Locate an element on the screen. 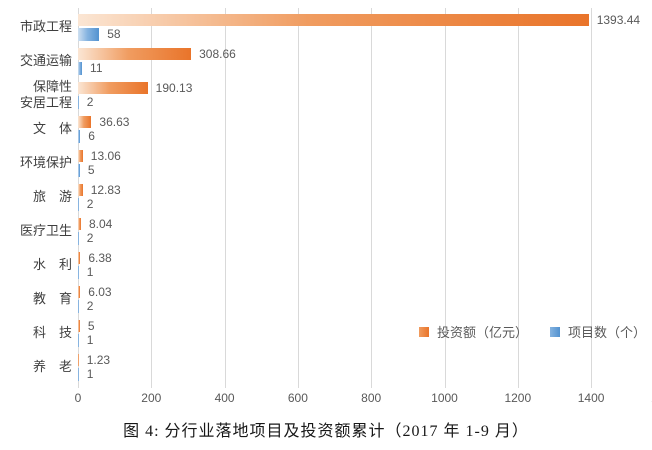  investment-bar-交通运输 is located at coordinates (135, 53).